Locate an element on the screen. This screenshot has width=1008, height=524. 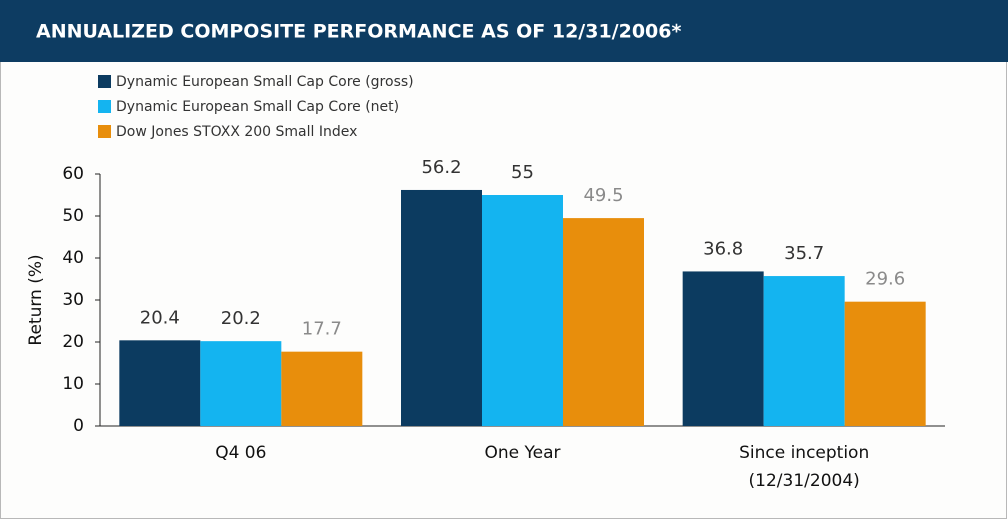
x-tick-label: One Year is located at coordinates (522, 453).